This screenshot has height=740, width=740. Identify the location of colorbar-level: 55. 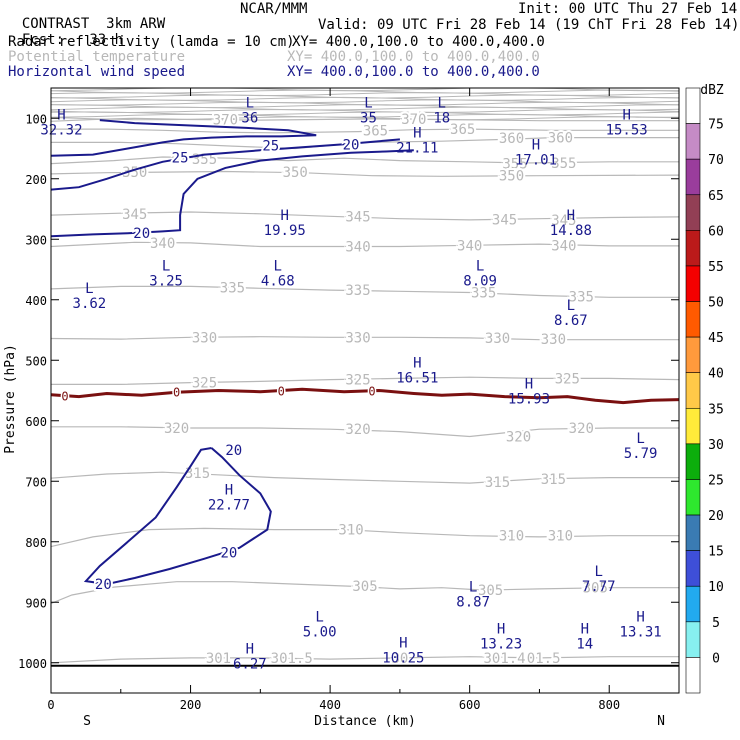
(716, 267).